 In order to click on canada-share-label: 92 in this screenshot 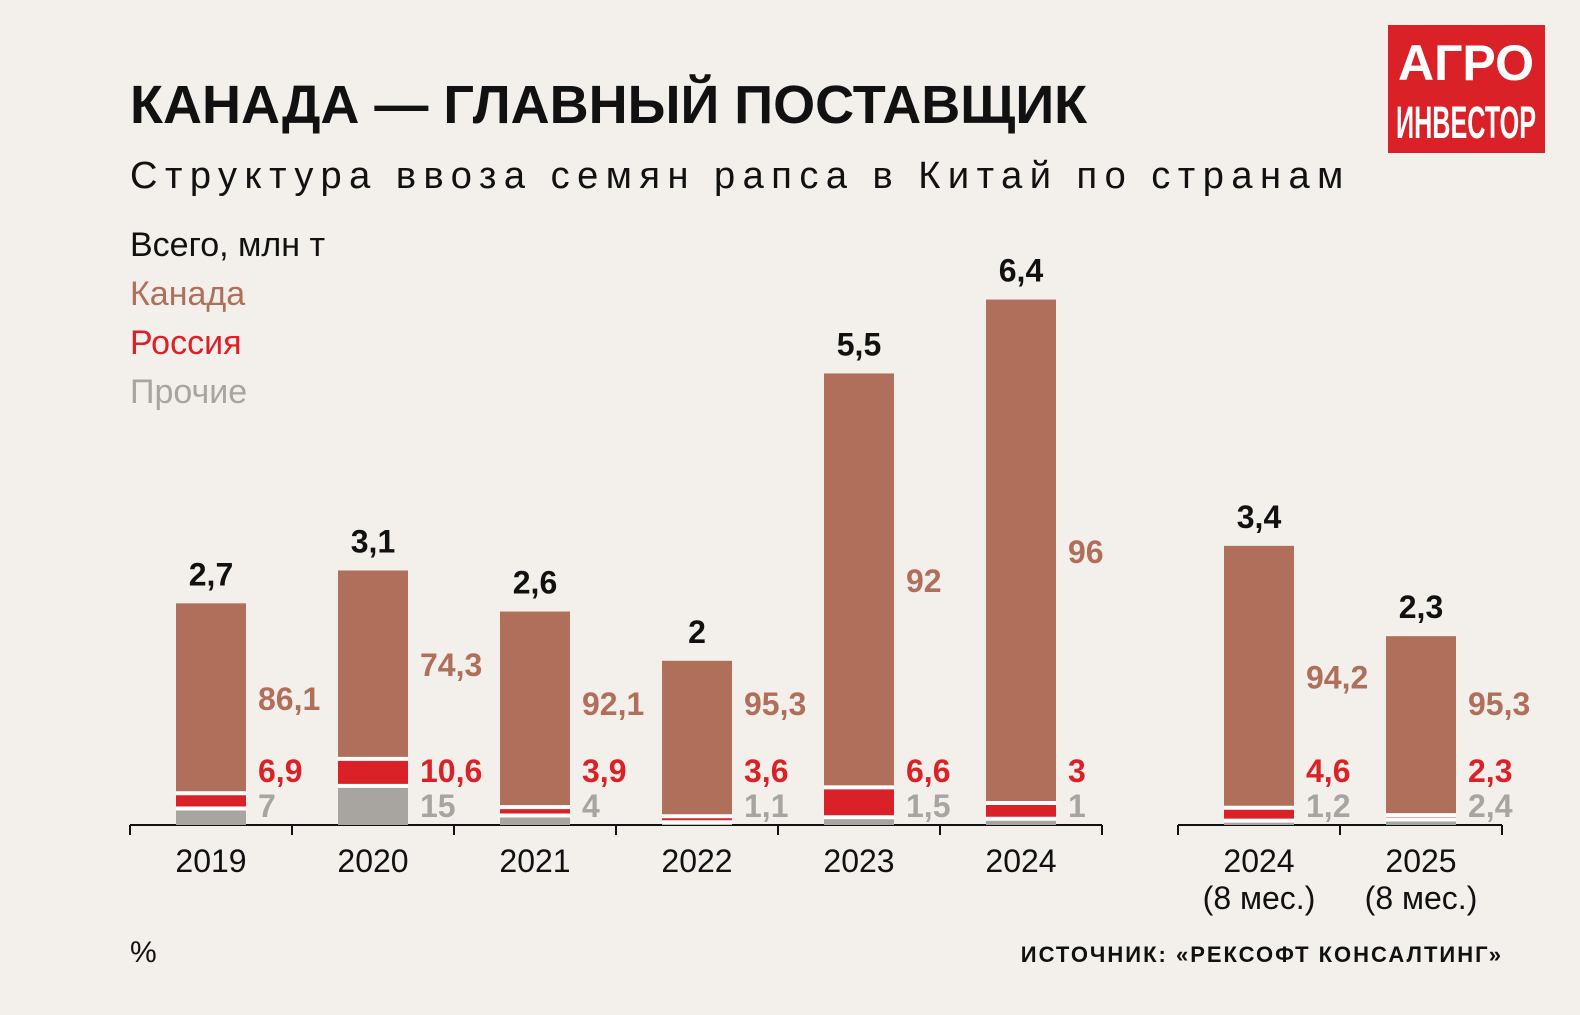, I will do `click(924, 581)`.